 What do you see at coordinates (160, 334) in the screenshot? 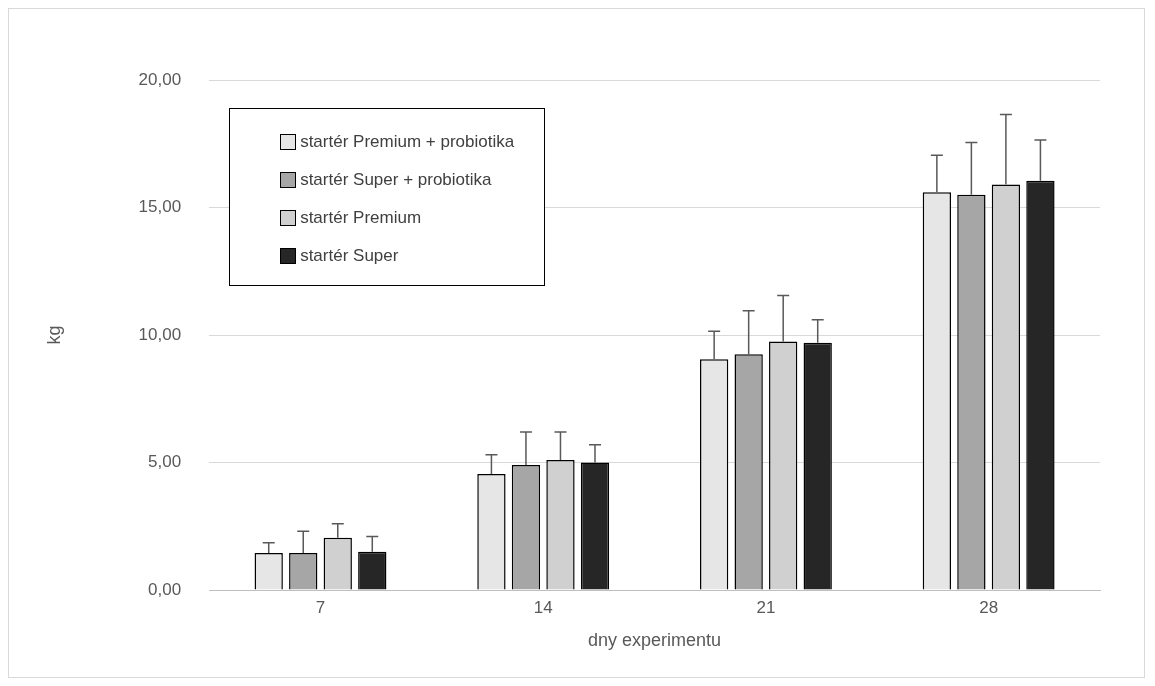
I see `y-tick-label: 10,00` at bounding box center [160, 334].